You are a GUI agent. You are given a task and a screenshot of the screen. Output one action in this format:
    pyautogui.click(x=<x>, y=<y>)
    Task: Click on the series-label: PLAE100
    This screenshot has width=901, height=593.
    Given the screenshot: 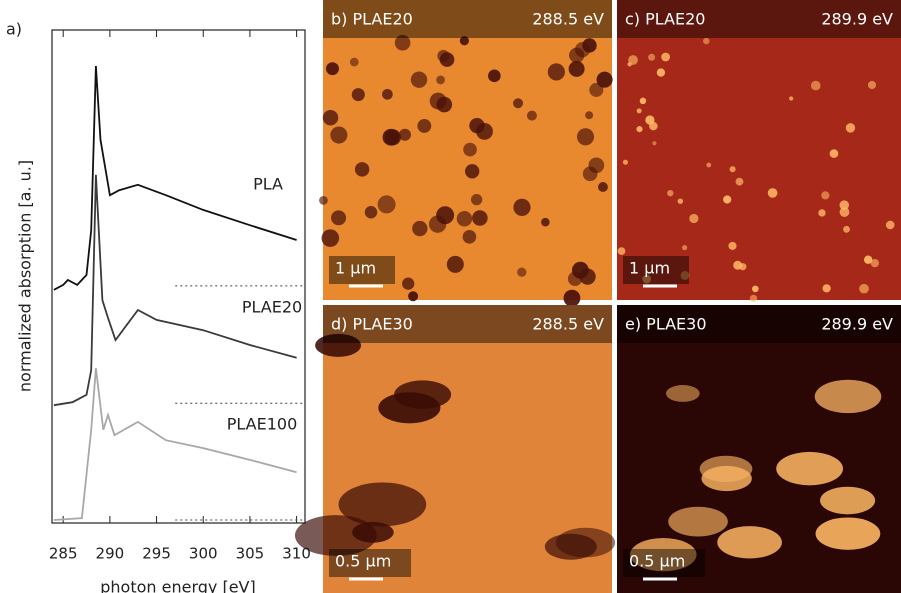 What is the action you would take?
    pyautogui.click(x=262, y=424)
    